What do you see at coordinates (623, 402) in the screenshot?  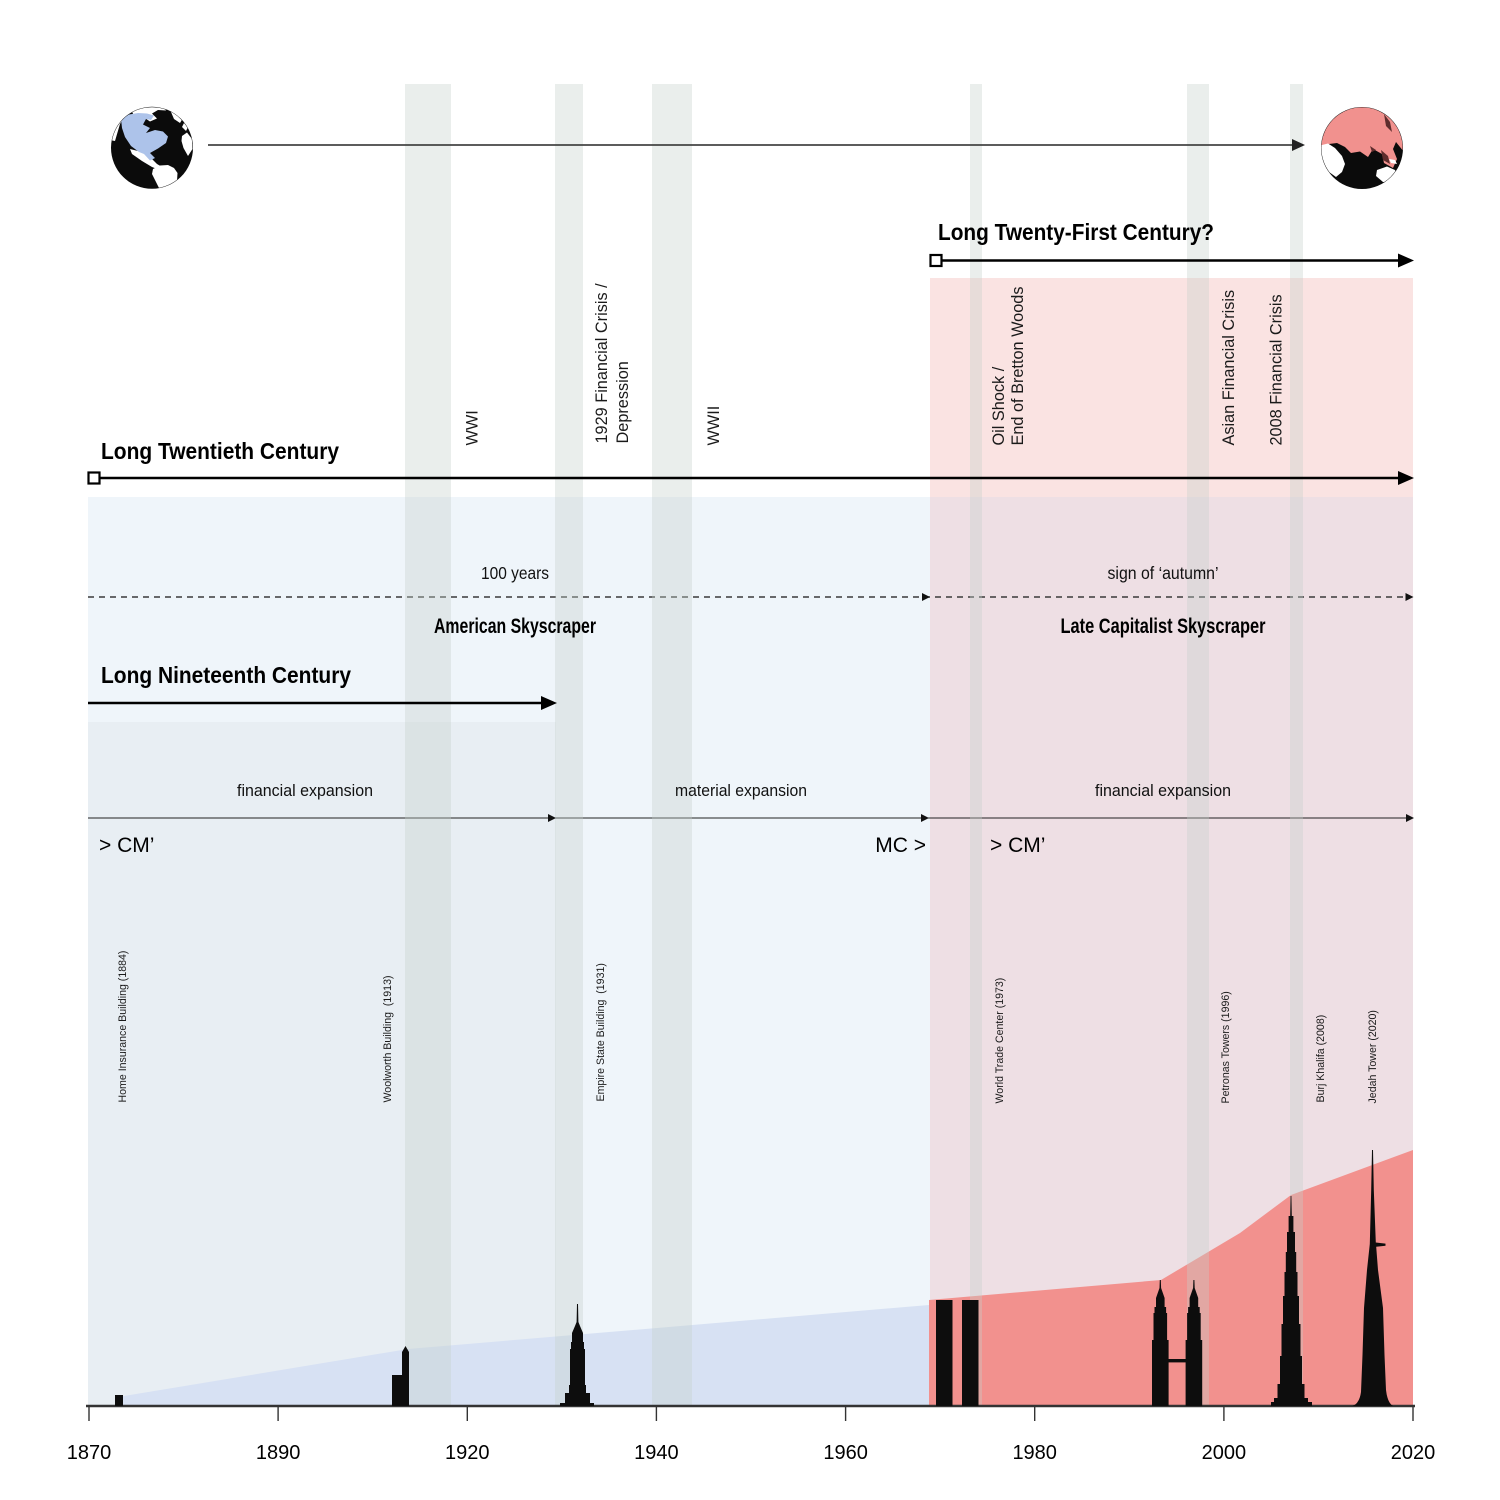 I see `svg-text: Depression` at bounding box center [623, 402].